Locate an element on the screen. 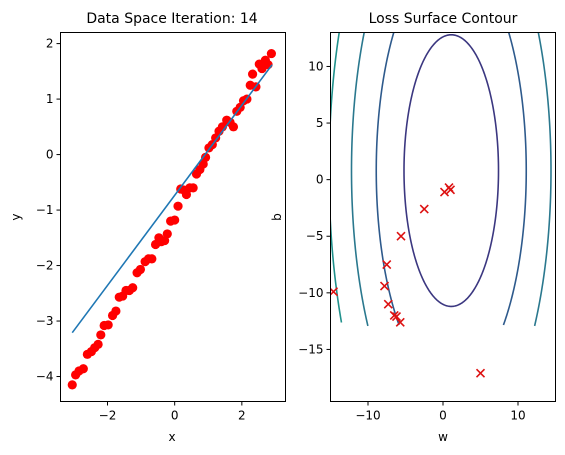 The image size is (565, 455). right-chart-title: Loss Surface Contour is located at coordinates (443, 19).